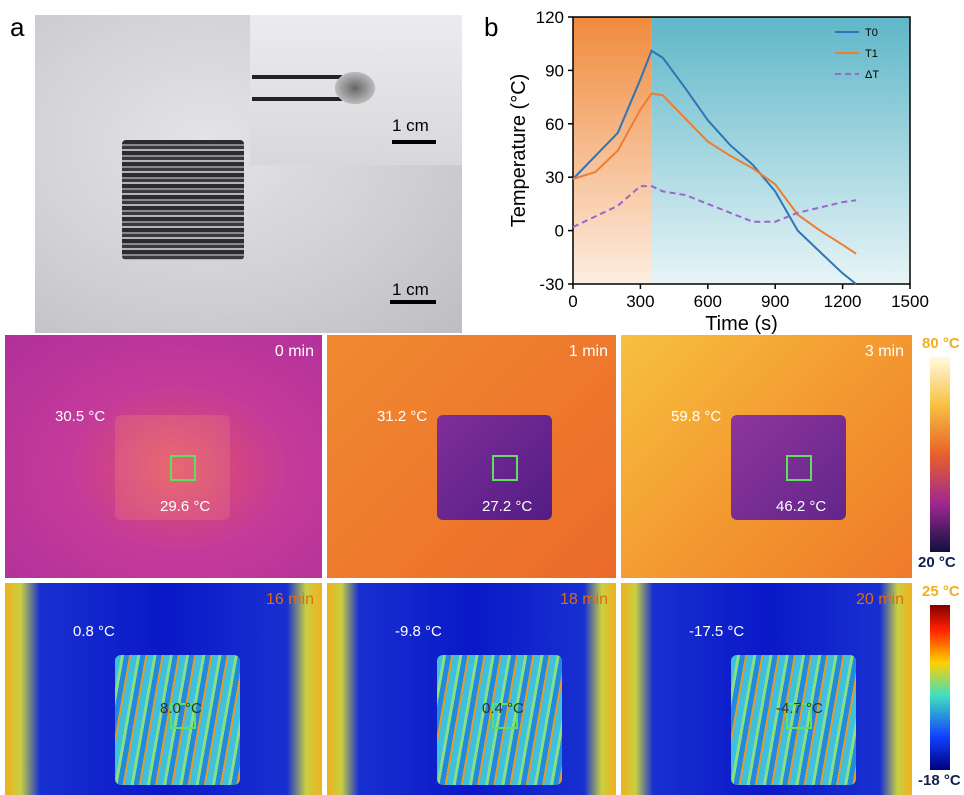  What do you see at coordinates (801, 506) in the screenshot?
I see `sample-label: 46.2 °C` at bounding box center [801, 506].